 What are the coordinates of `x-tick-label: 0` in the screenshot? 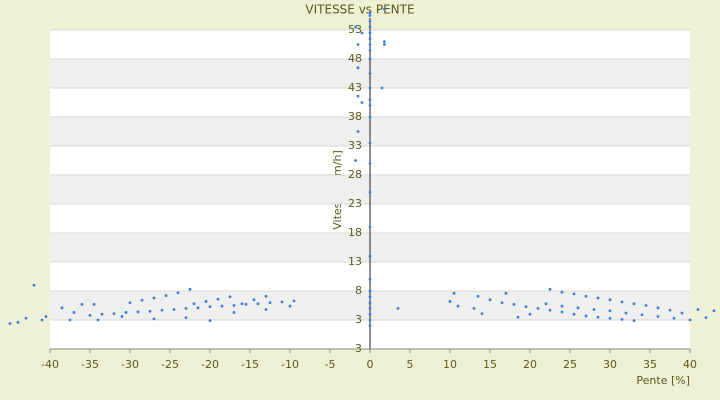 It's located at (370, 364).